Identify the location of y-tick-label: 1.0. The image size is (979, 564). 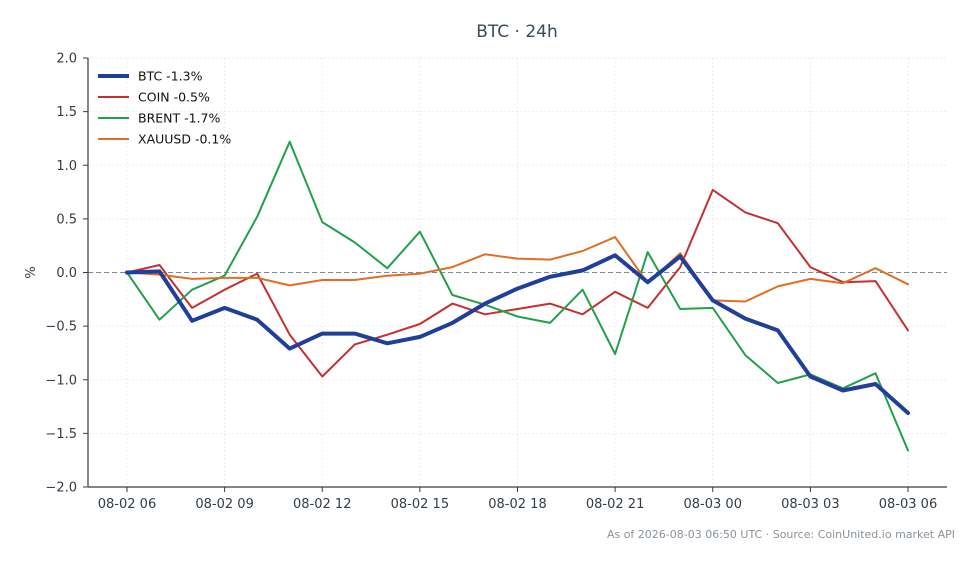
(66, 166).